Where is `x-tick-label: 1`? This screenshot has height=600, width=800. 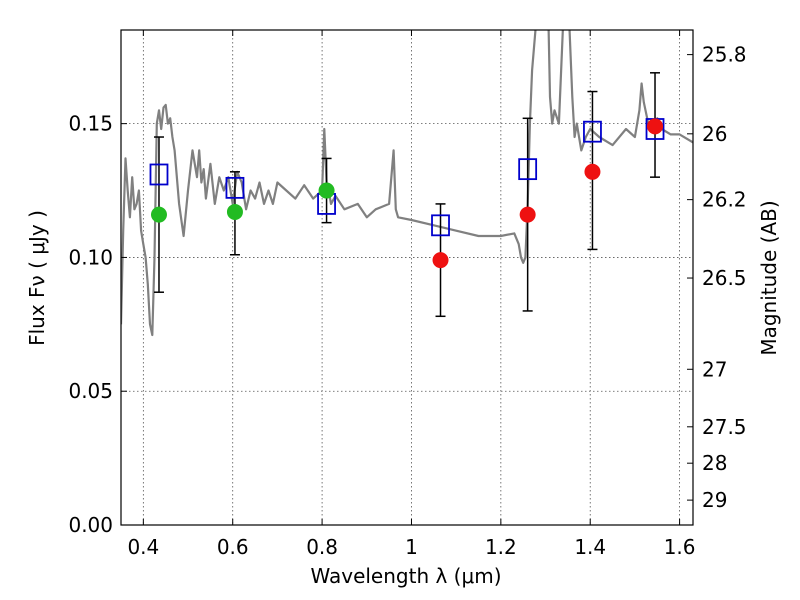 x-tick-label: 1 is located at coordinates (411, 547).